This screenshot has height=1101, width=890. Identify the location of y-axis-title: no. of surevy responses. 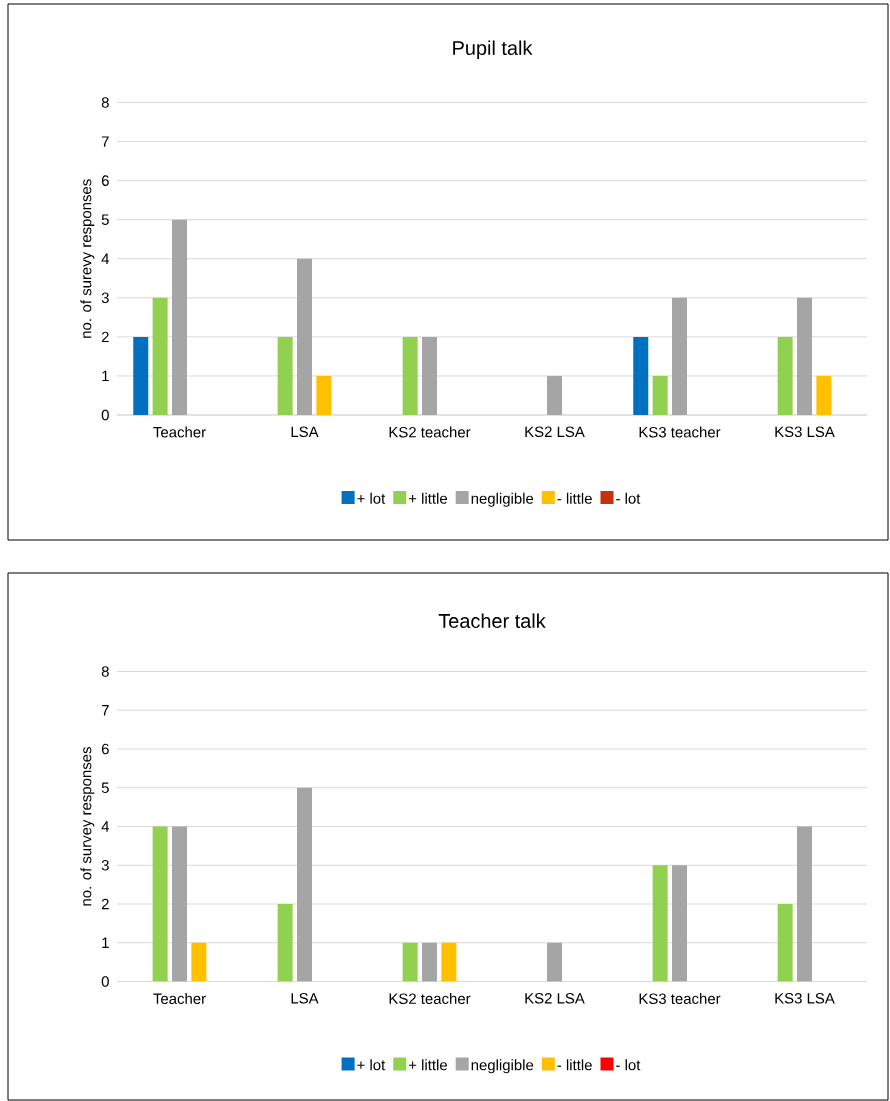
(87, 258).